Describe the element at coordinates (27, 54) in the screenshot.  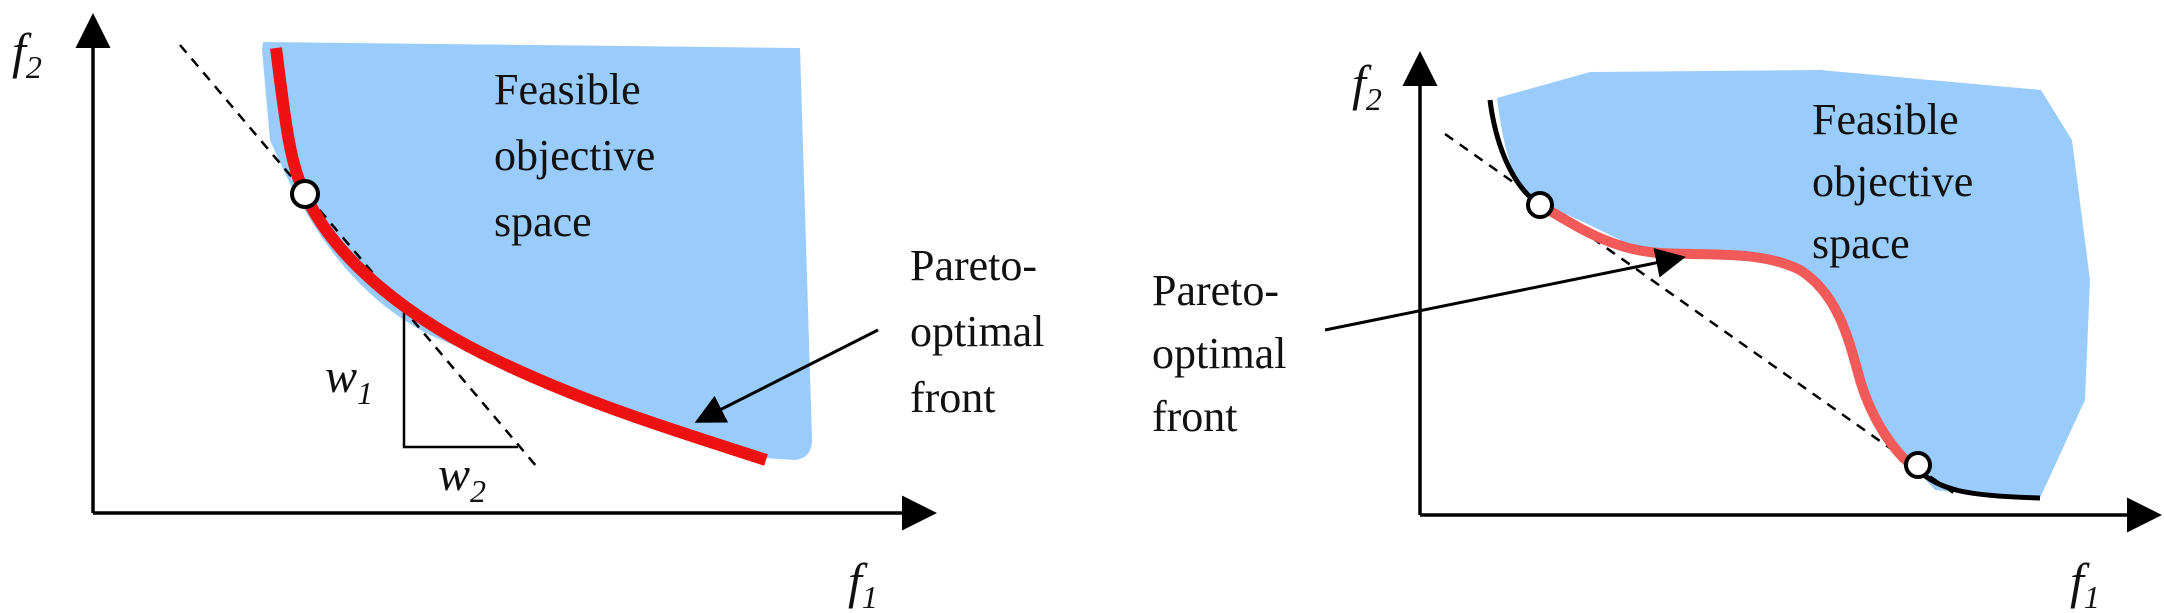
I see `left-y-axis-label: f2` at that location.